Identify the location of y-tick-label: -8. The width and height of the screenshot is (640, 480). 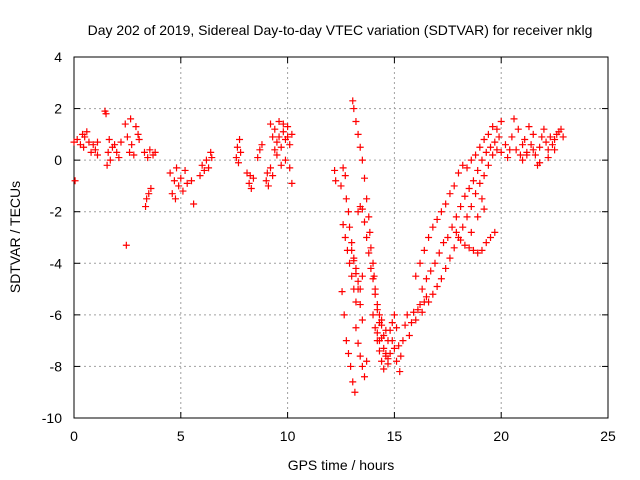
(56, 366).